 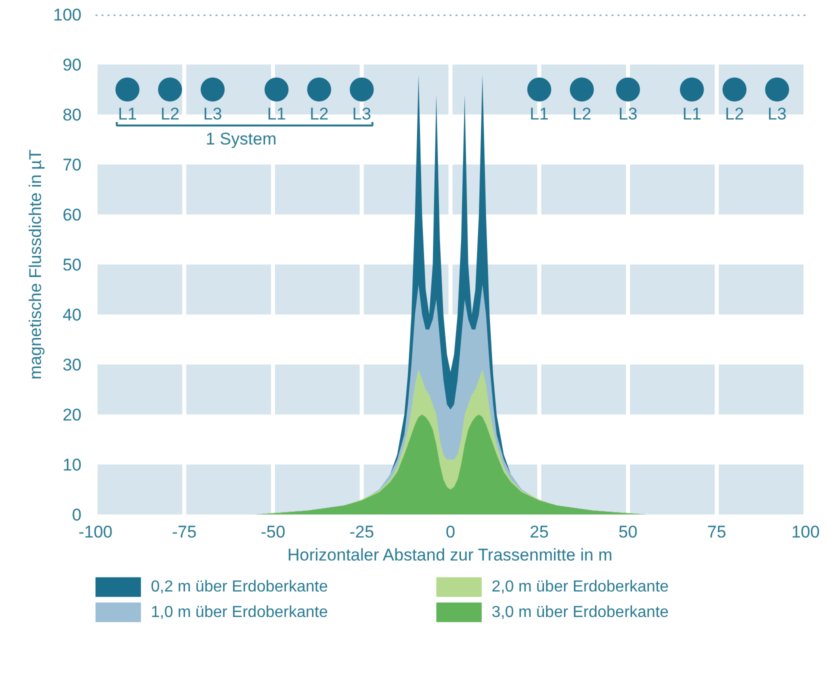 What do you see at coordinates (239, 612) in the screenshot?
I see `legend-label: 1,0 m über Erdoberkante` at bounding box center [239, 612].